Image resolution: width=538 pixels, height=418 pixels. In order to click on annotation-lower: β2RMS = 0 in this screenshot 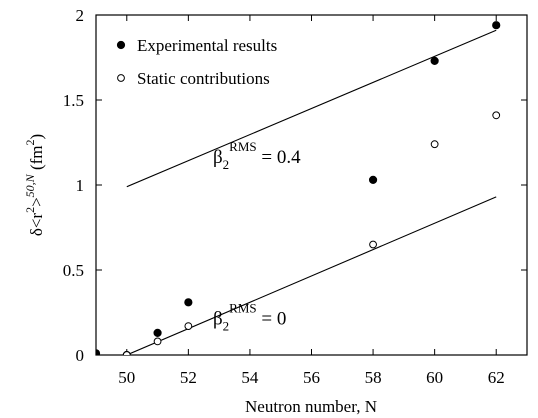, I will do `click(249, 316)`.